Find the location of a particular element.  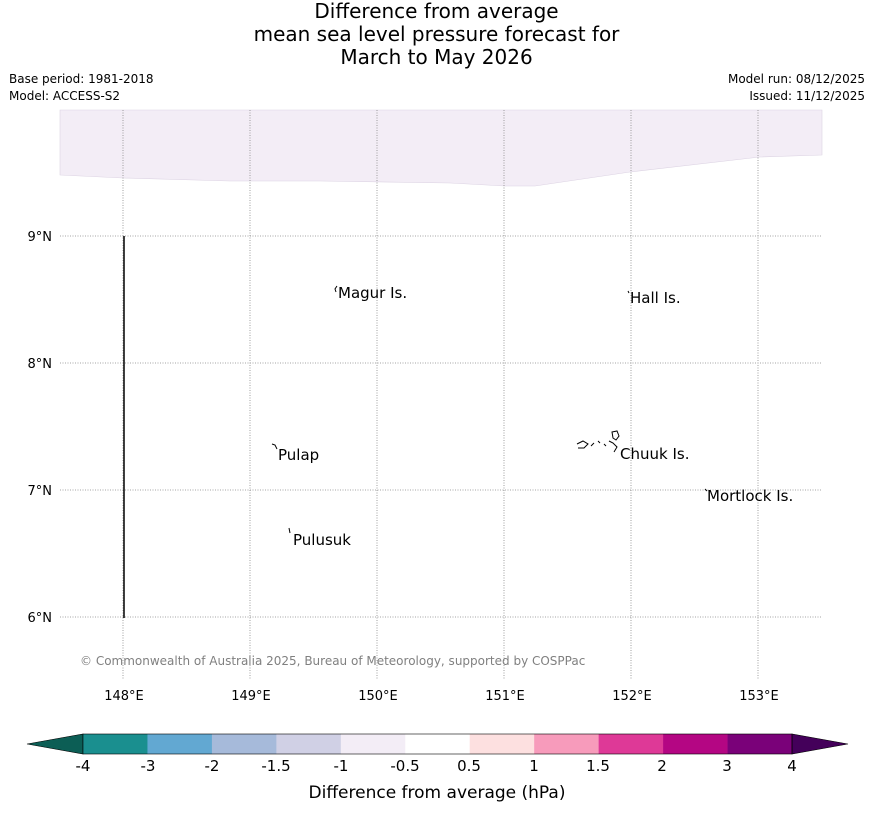

colorbar-tick-10: 3 is located at coordinates (727, 766).